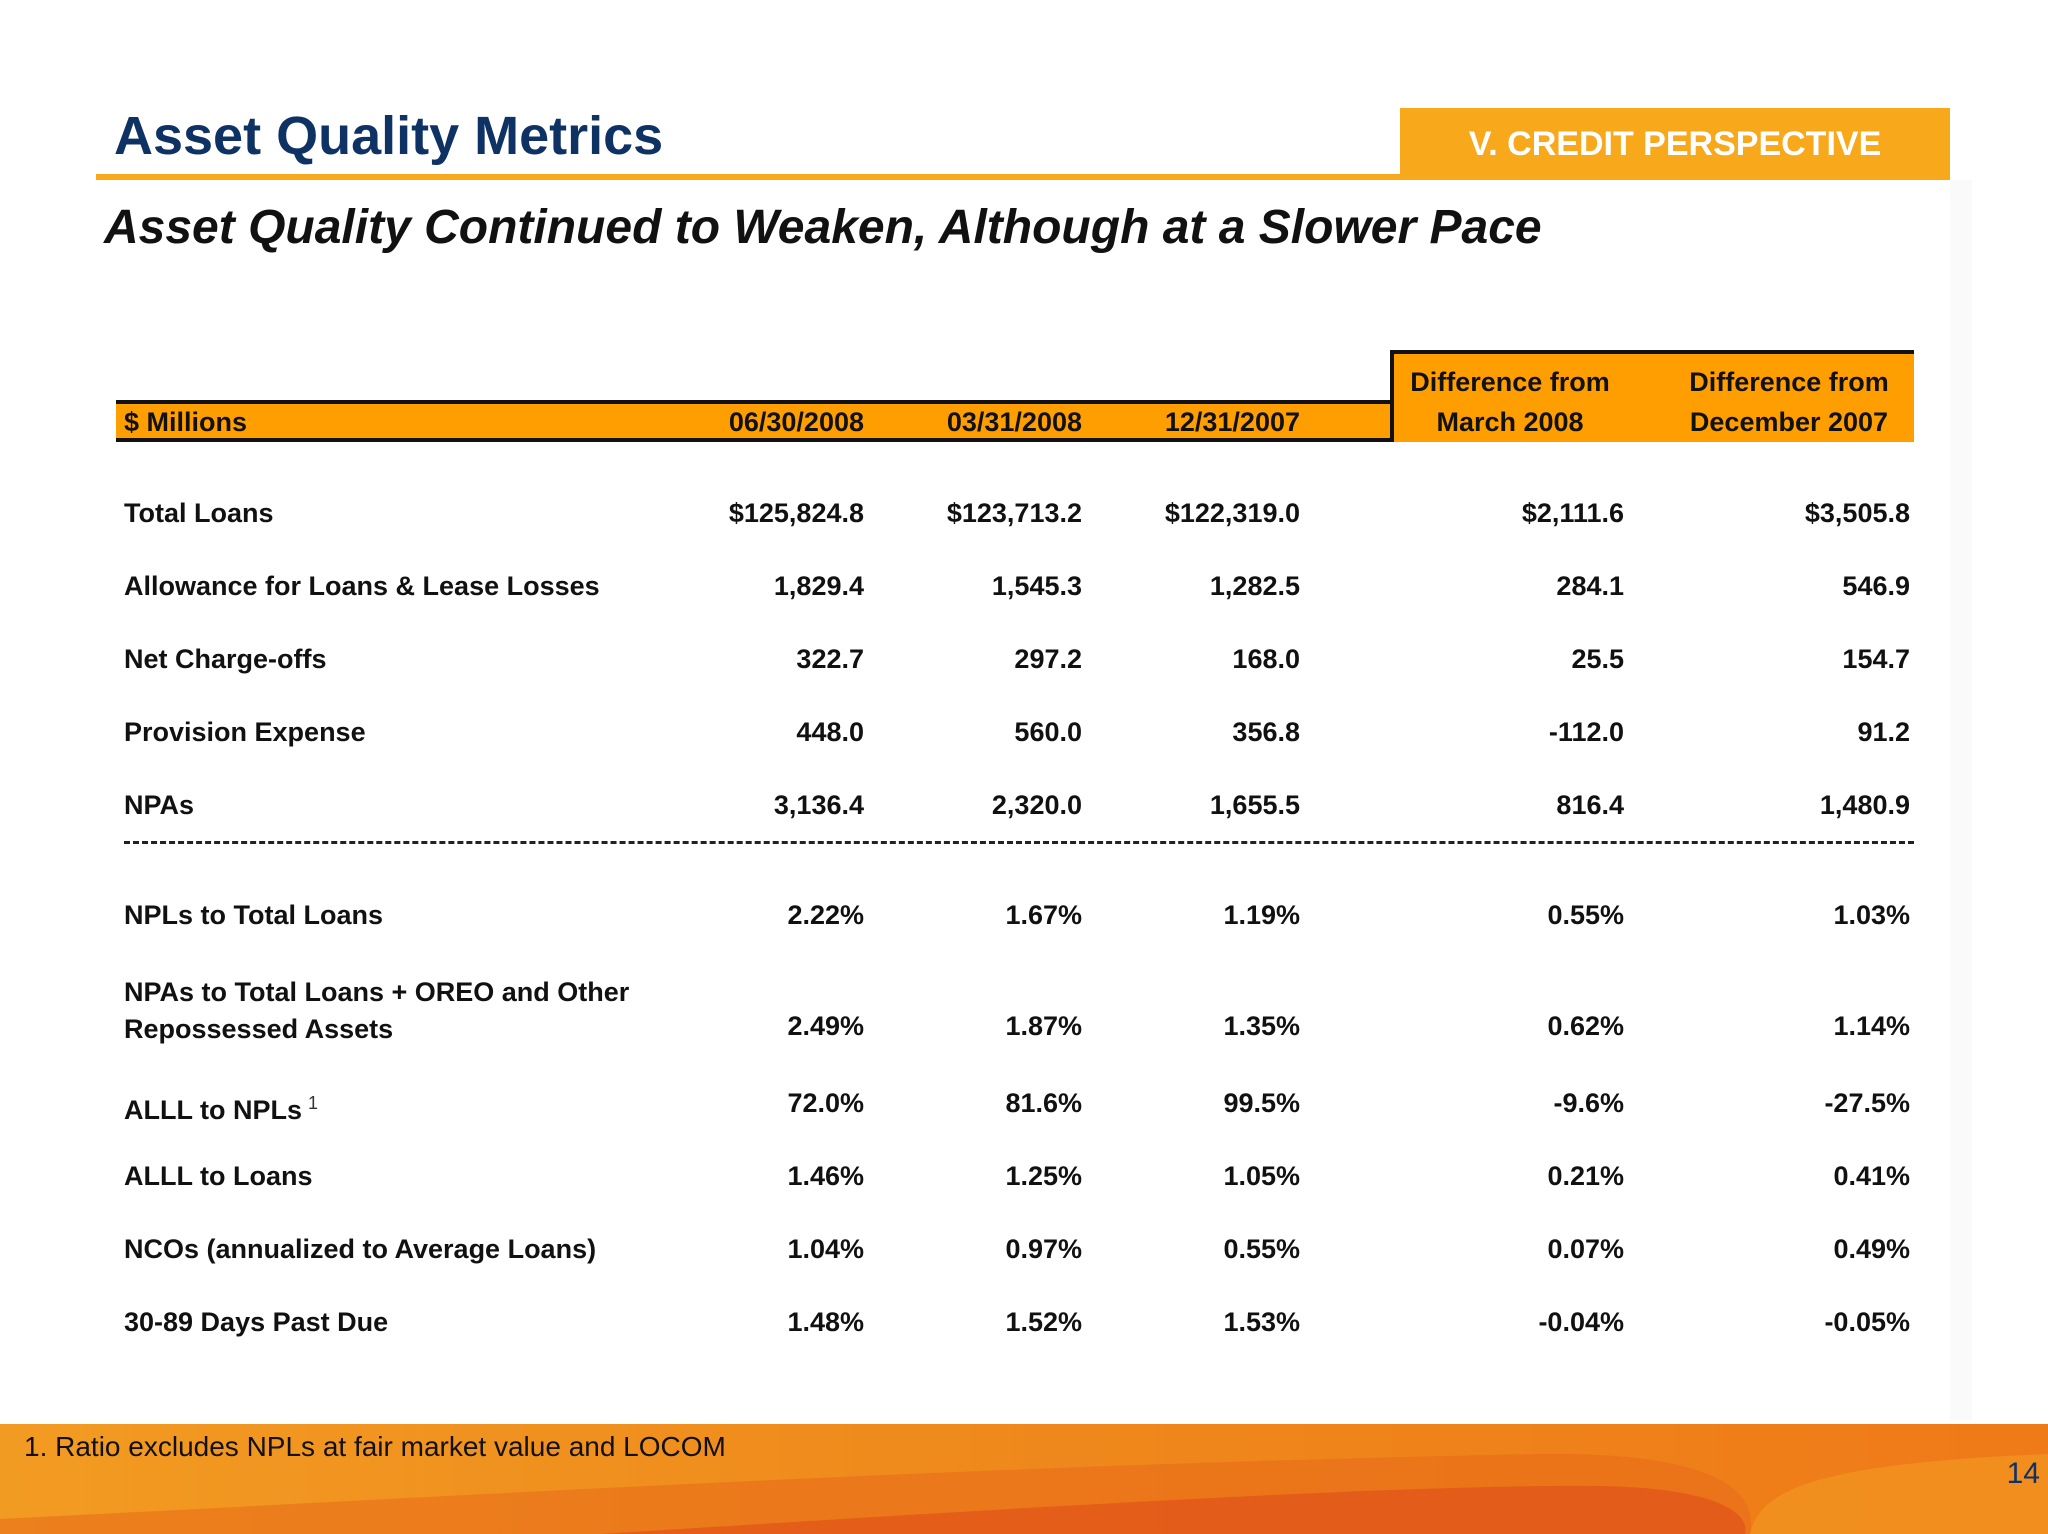 Image resolution: width=2048 pixels, height=1534 pixels. Describe the element at coordinates (1232, 513) in the screenshot. I see `cell-c3: $122,319.0` at that location.